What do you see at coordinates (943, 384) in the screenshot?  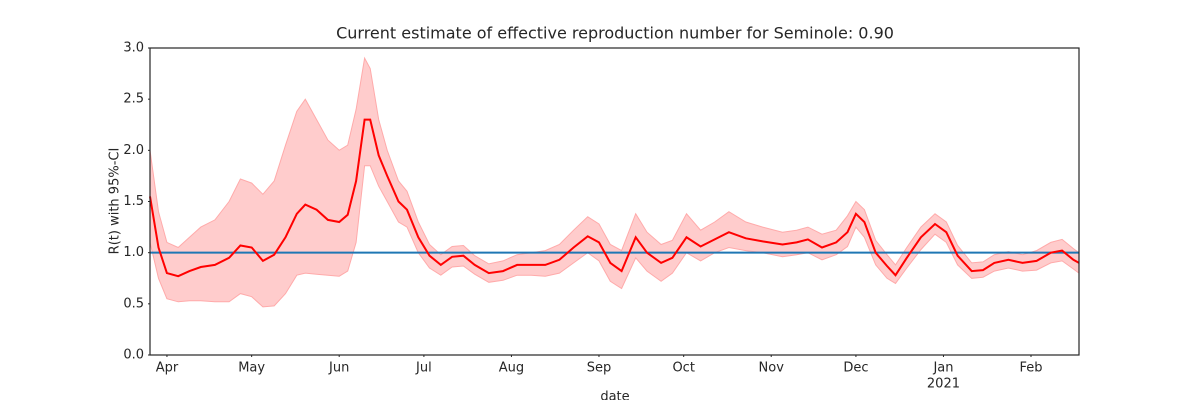 I see `x-tick-sublabel: 2021` at bounding box center [943, 384].